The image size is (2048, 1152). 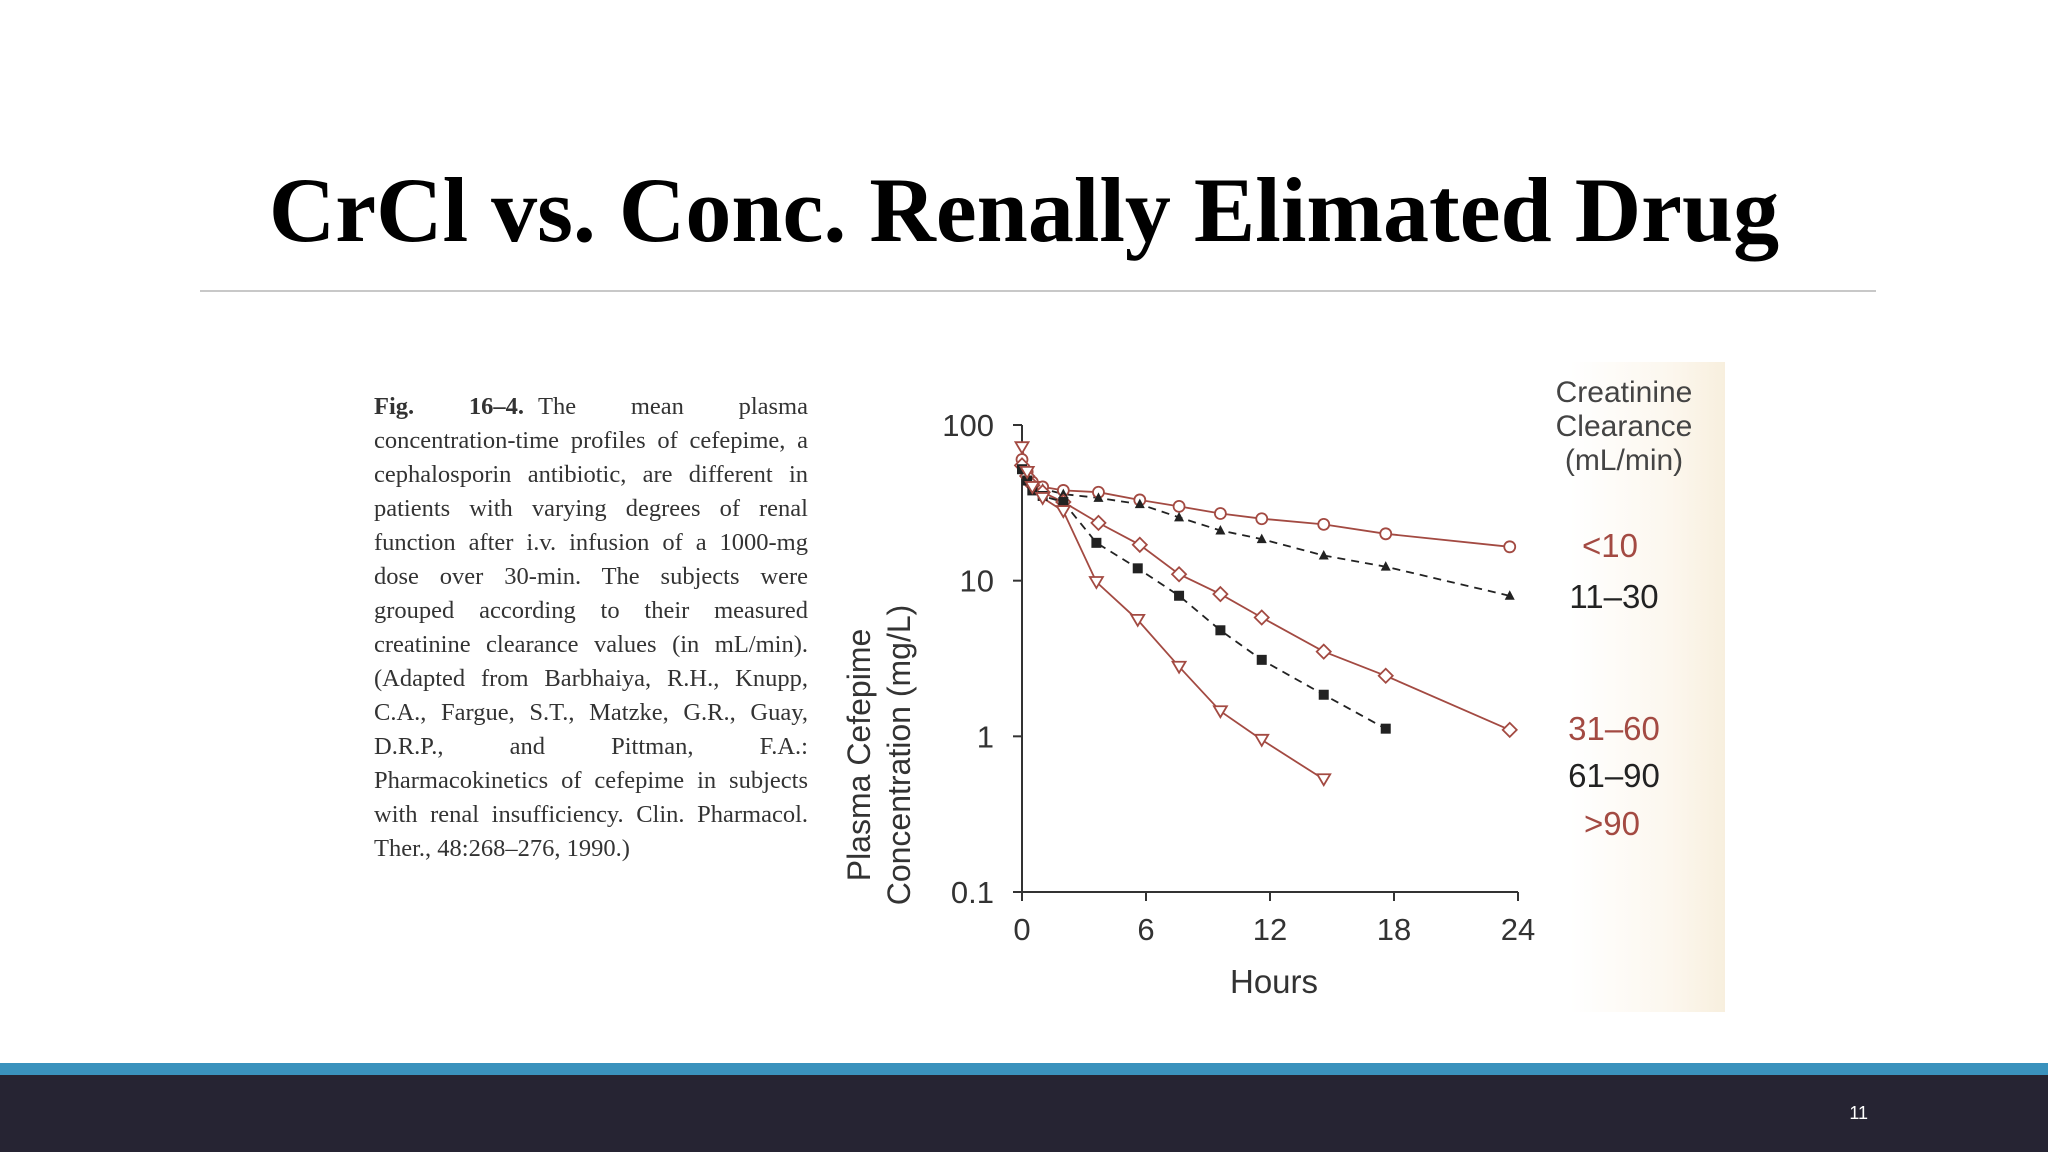 What do you see at coordinates (985, 736) in the screenshot?
I see `y-tick-label: 1` at bounding box center [985, 736].